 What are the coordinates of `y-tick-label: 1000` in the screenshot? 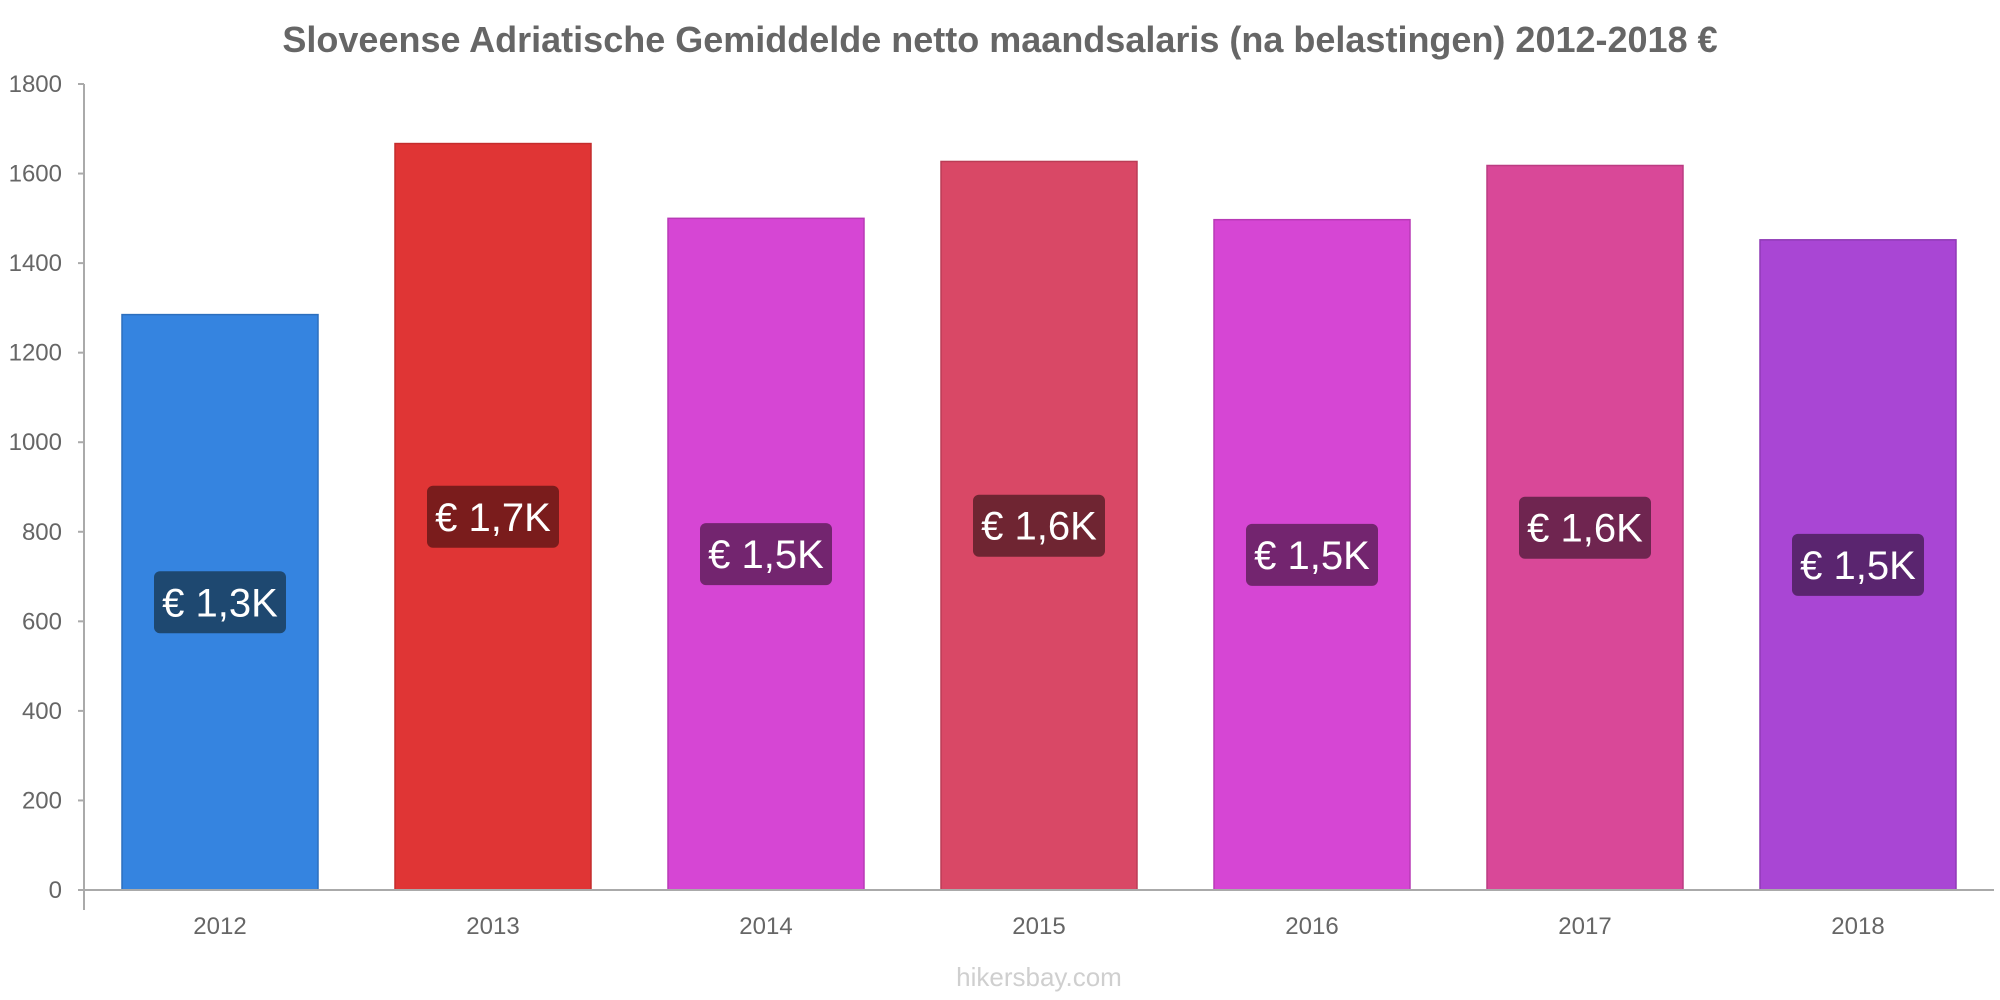 It's located at (35, 442).